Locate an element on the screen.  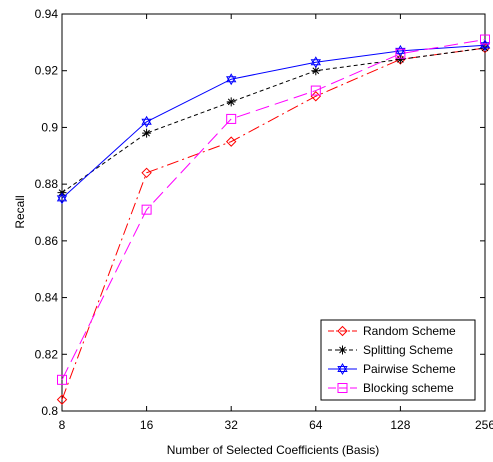
y-tick-label: 0.86 is located at coordinates (47, 241).